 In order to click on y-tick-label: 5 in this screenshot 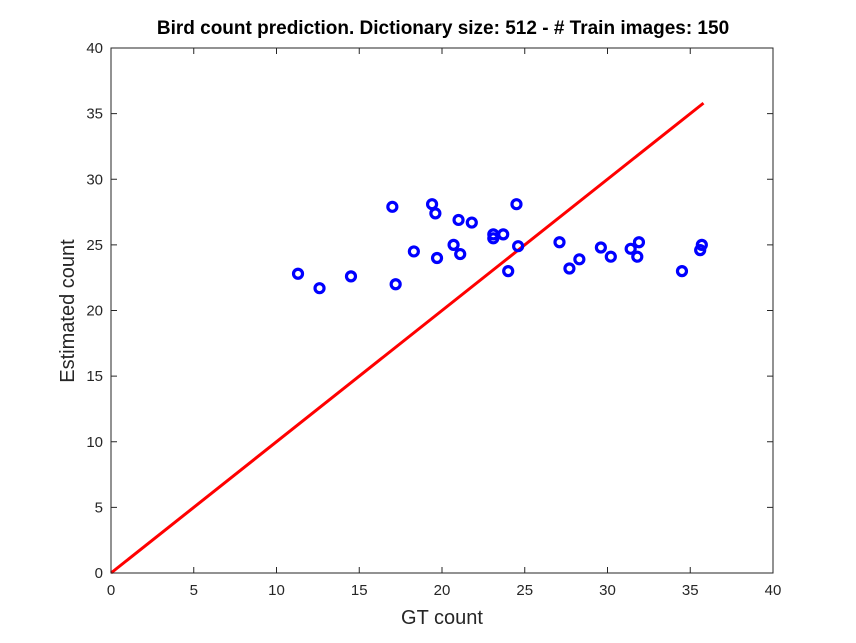, I will do `click(99, 507)`.